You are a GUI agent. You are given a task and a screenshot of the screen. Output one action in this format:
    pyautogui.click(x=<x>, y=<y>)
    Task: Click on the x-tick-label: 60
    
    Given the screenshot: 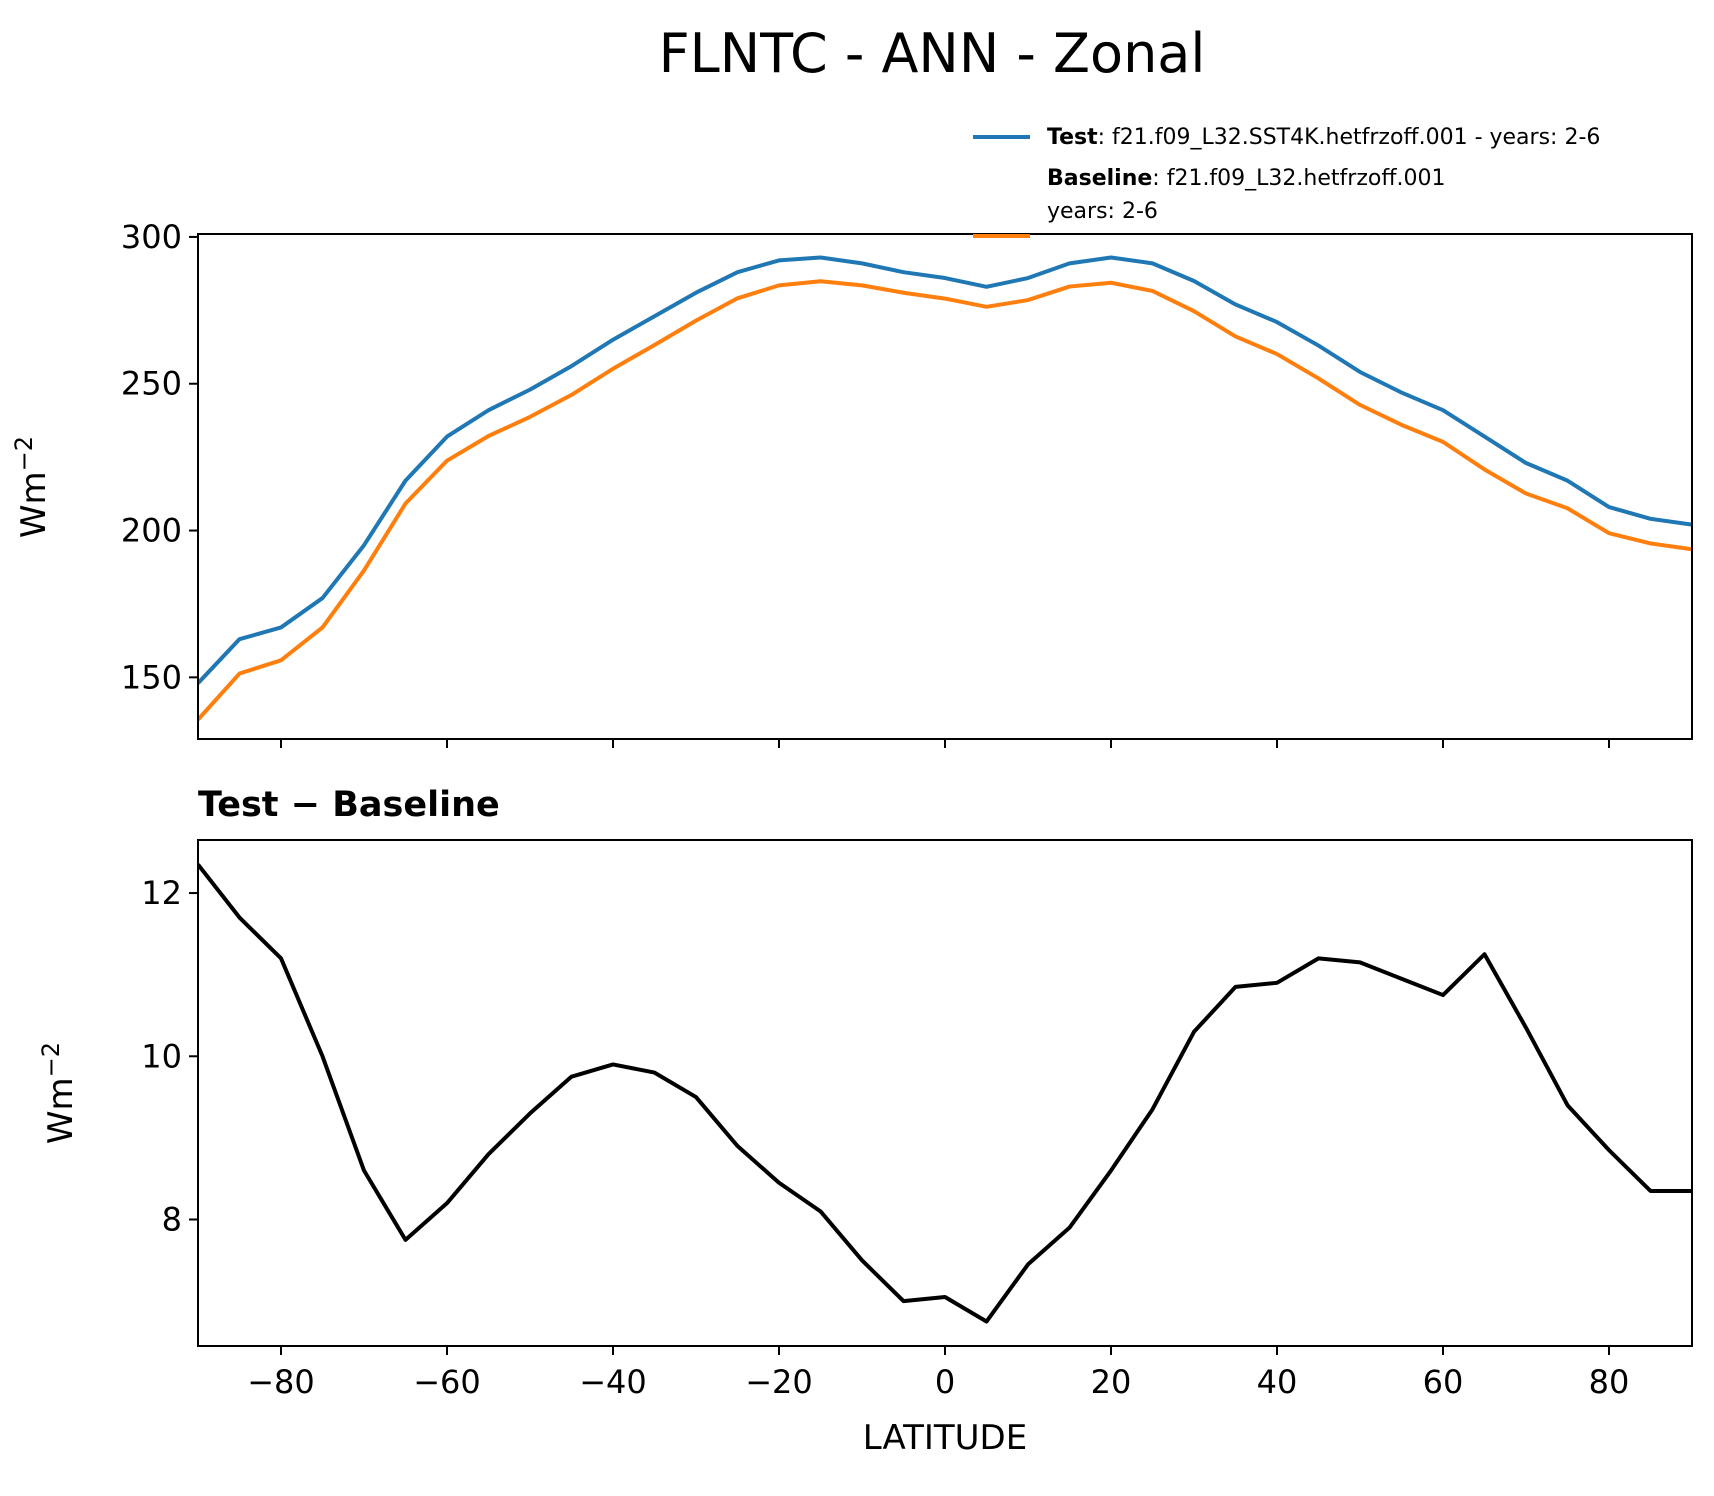 What is the action you would take?
    pyautogui.click(x=1443, y=1382)
    